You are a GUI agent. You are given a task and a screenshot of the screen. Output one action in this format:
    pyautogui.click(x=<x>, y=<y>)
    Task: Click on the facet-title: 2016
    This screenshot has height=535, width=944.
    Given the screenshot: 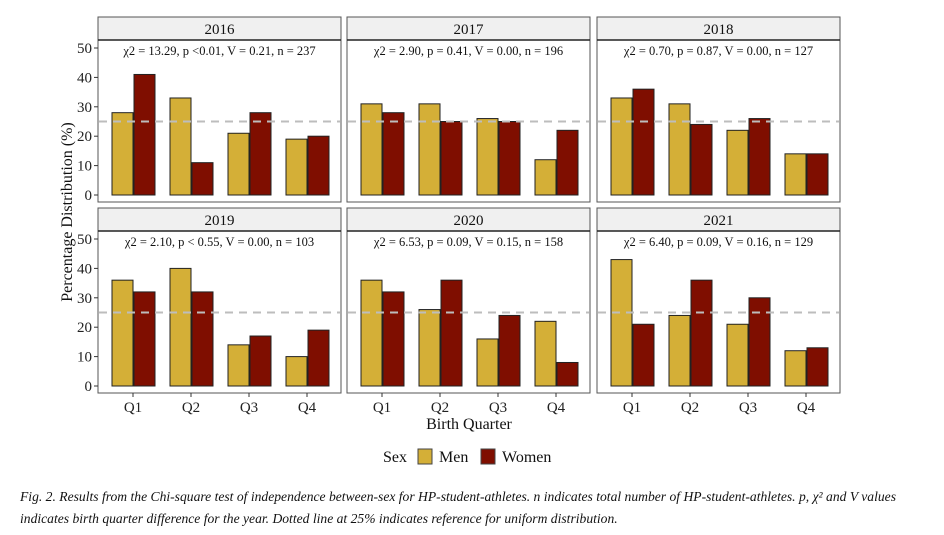 What is the action you would take?
    pyautogui.click(x=220, y=30)
    